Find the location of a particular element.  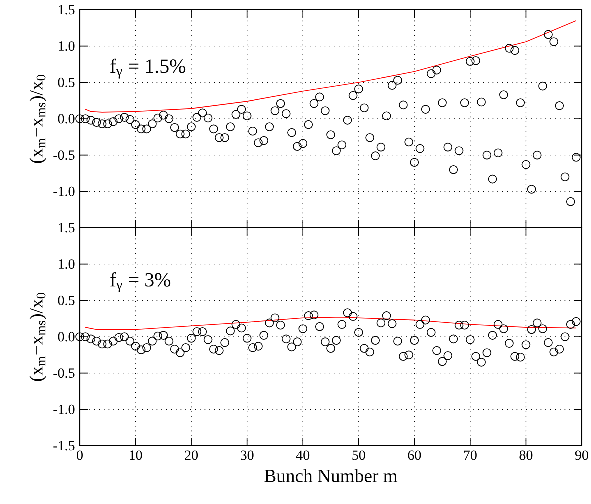

x-tick-label: 70 is located at coordinates (470, 455).